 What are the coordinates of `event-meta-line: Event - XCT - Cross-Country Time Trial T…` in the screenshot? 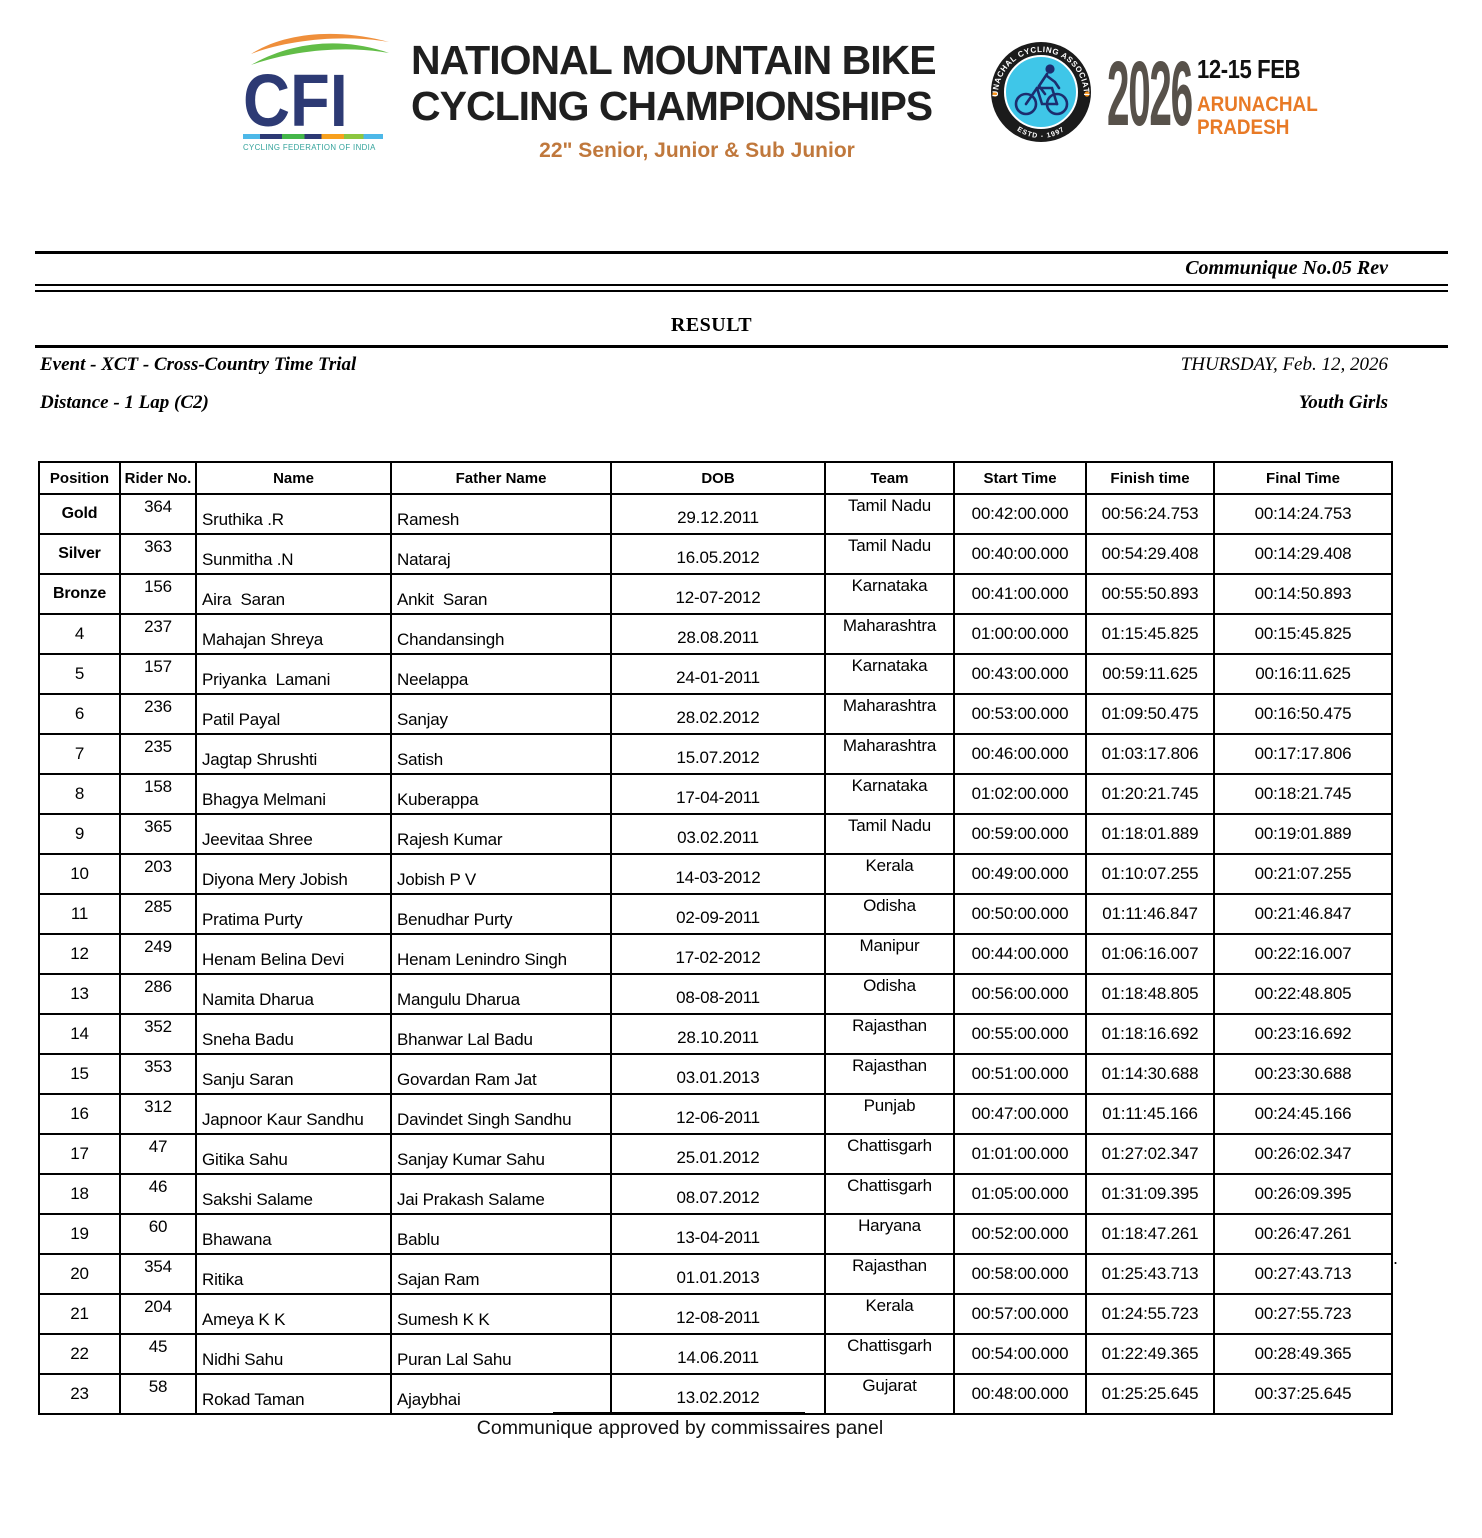 It's located at (714, 365).